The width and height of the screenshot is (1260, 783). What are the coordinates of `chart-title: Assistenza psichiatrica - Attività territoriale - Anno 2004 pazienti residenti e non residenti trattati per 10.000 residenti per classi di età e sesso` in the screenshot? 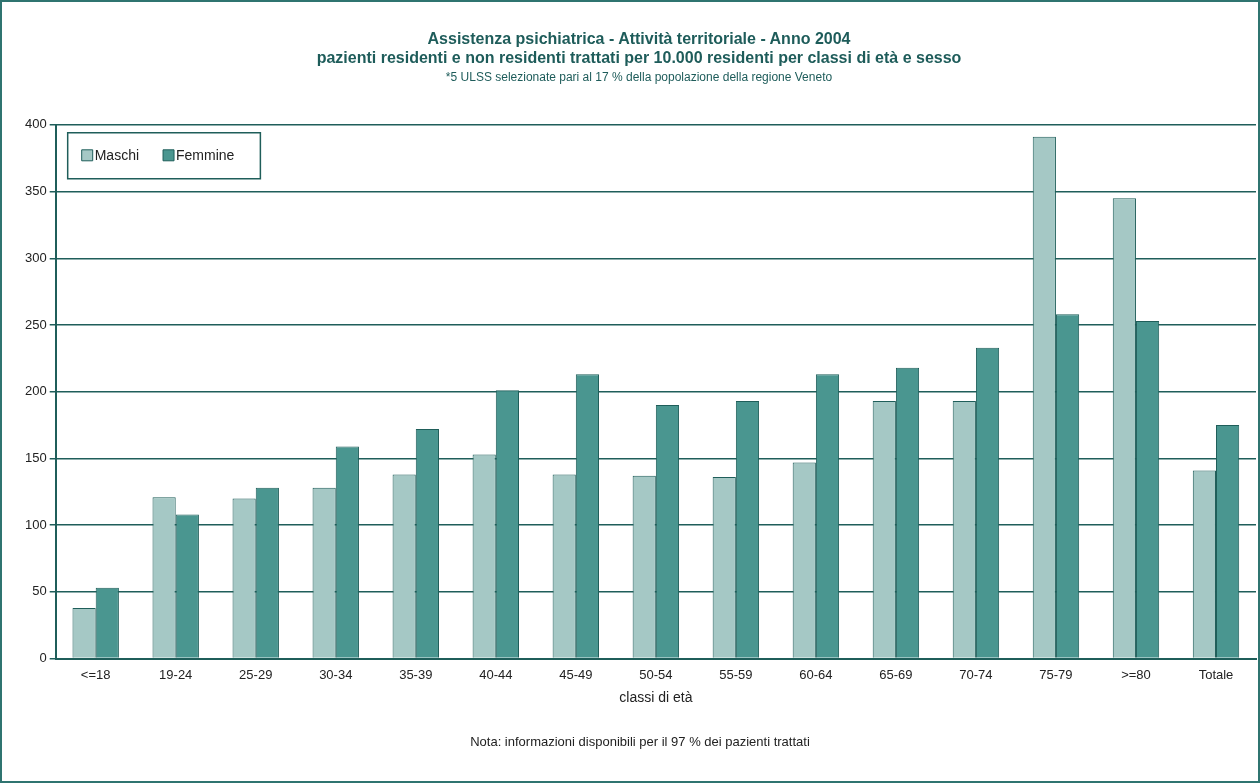 It's located at (639, 48).